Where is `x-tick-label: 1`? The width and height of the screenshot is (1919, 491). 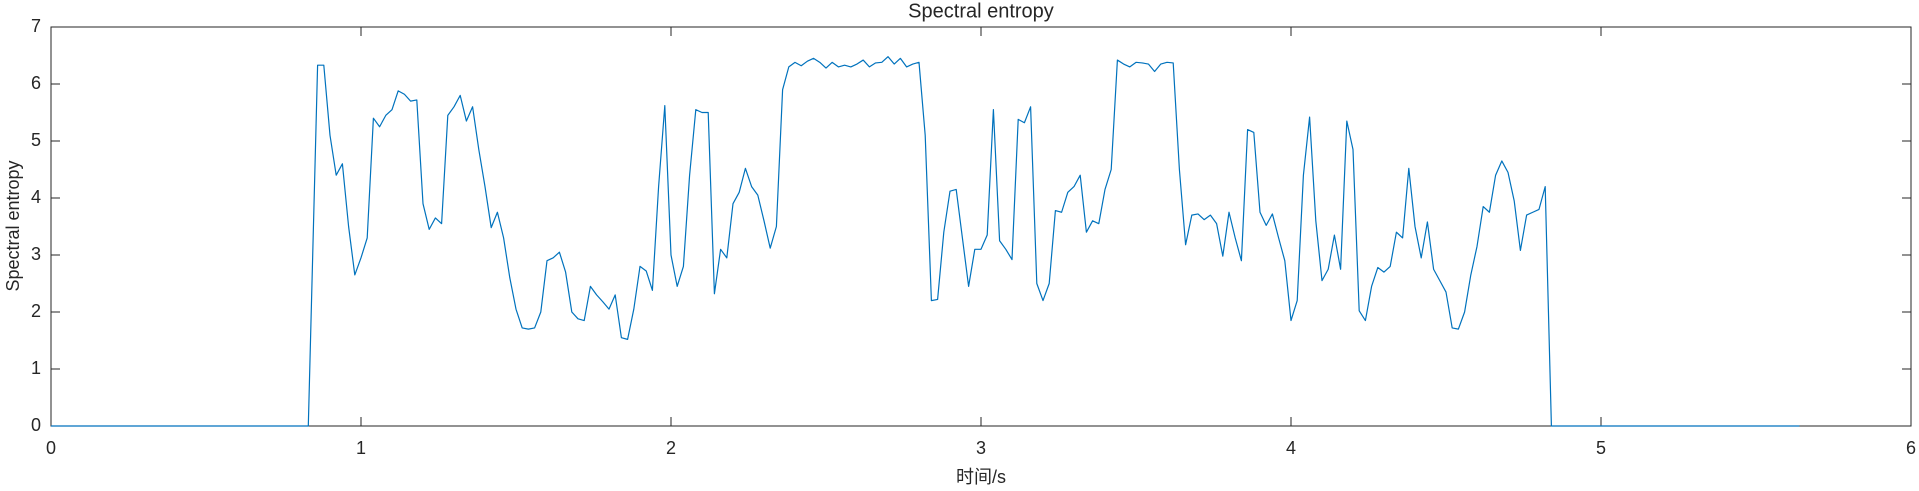
x-tick-label: 1 is located at coordinates (361, 448).